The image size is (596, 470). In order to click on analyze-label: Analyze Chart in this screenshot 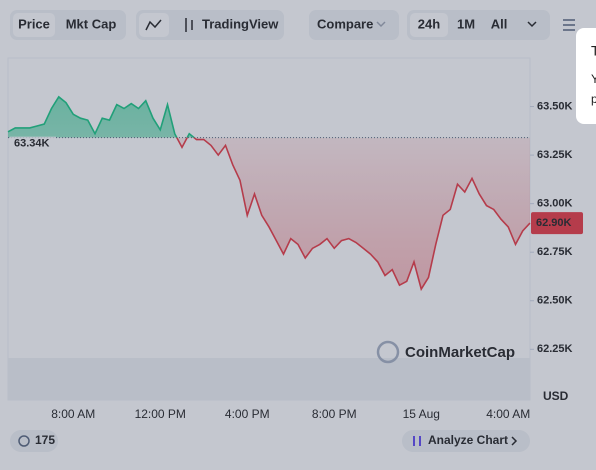, I will do `click(468, 440)`.